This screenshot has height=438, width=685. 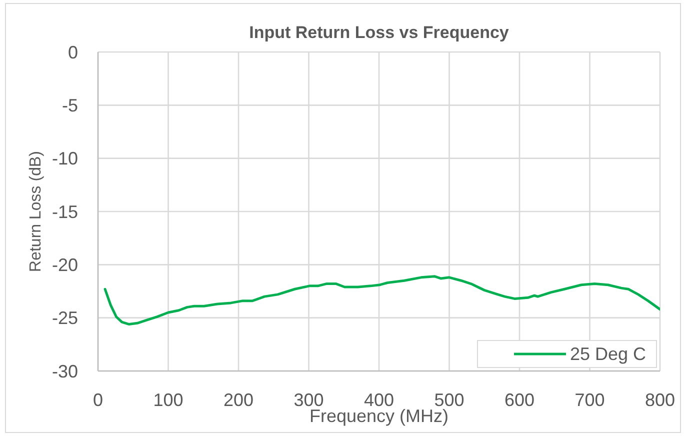 I want to click on y-tick-label: 0, so click(x=73, y=52).